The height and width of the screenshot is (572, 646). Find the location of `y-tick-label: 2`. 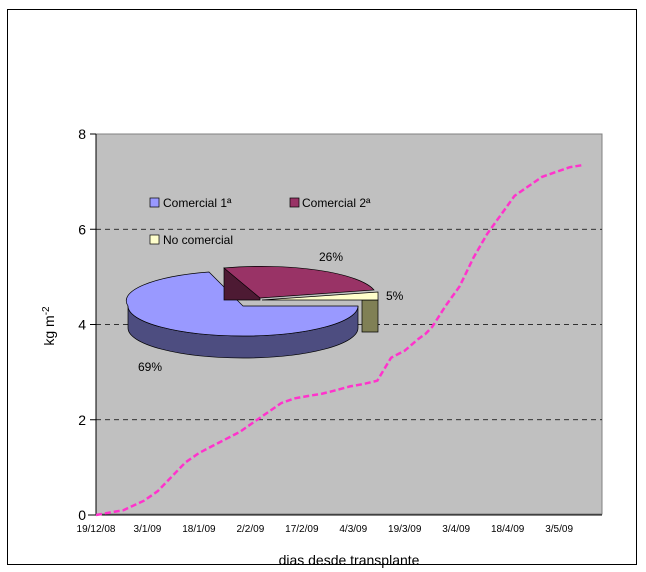

y-tick-label: 2 is located at coordinates (82, 420).